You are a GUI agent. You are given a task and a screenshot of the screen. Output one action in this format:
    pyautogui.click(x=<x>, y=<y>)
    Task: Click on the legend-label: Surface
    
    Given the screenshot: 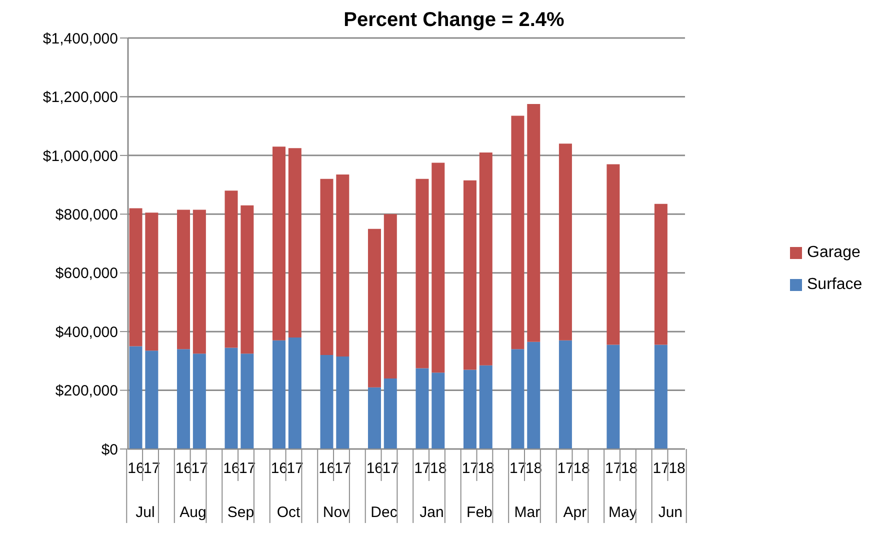 What is the action you would take?
    pyautogui.click(x=834, y=285)
    